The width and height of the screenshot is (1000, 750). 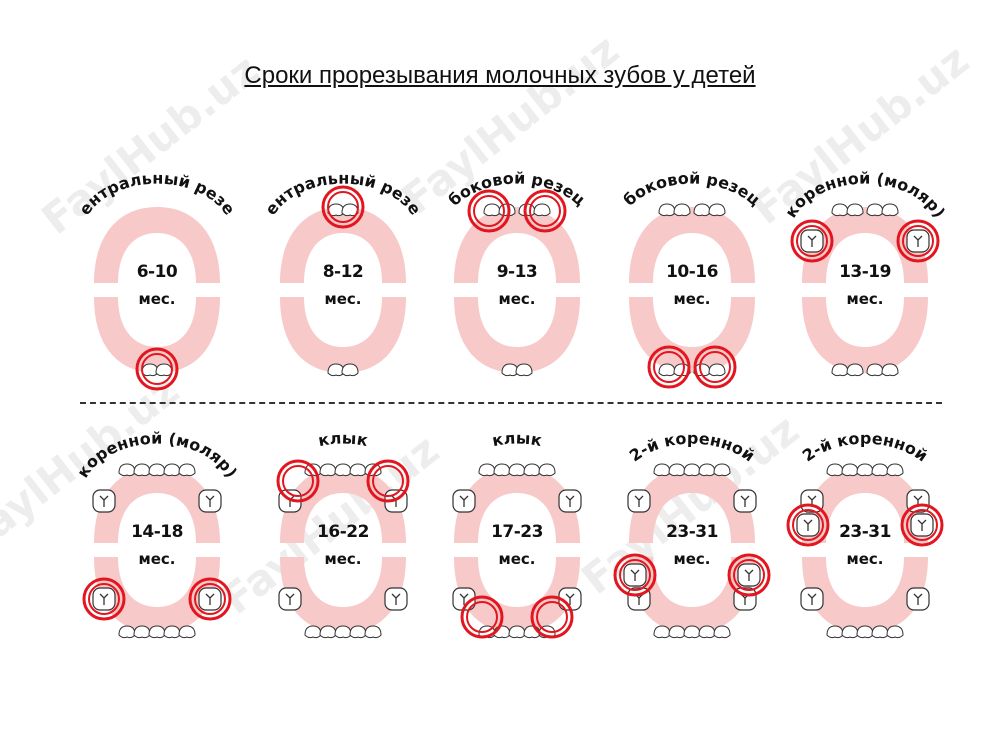 I want to click on chart-cell-8: клык 17-23 мес., so click(x=517, y=530).